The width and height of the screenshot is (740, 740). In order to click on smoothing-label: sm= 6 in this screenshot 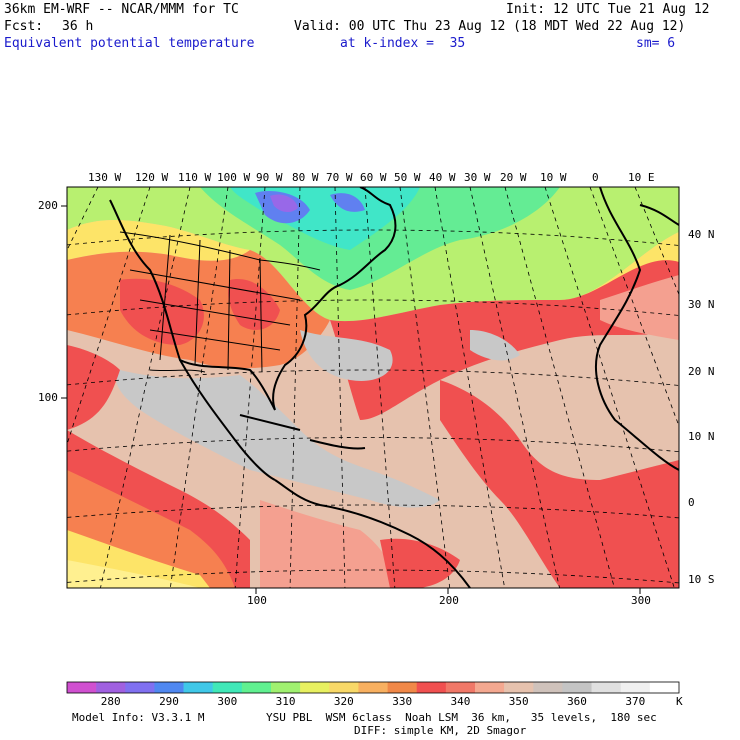, I will do `click(656, 43)`.